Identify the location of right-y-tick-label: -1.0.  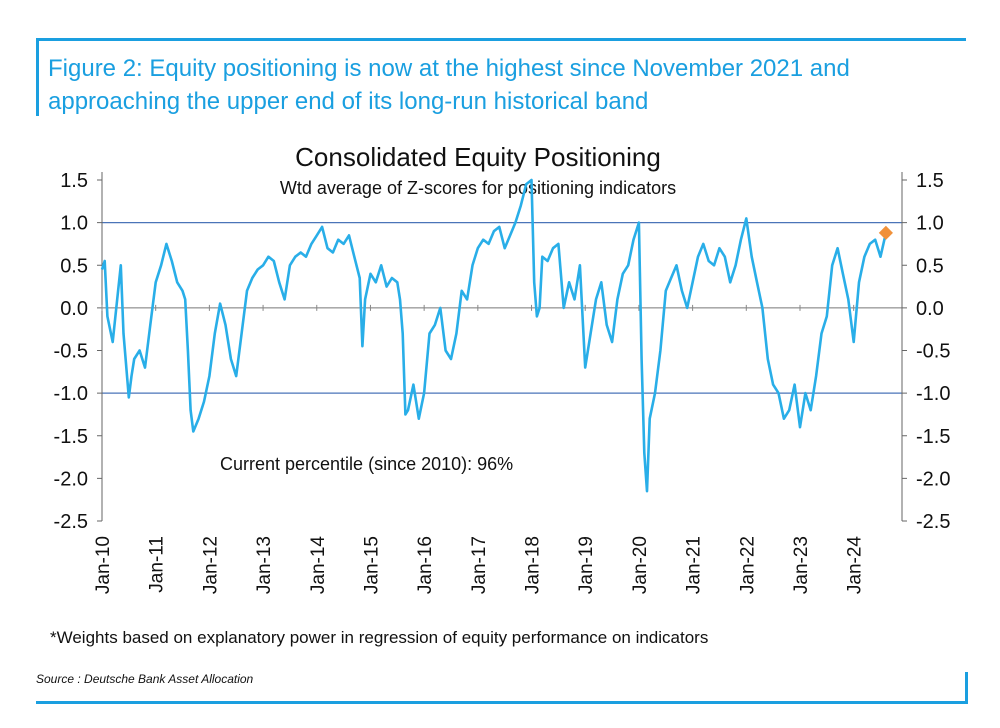
(933, 394).